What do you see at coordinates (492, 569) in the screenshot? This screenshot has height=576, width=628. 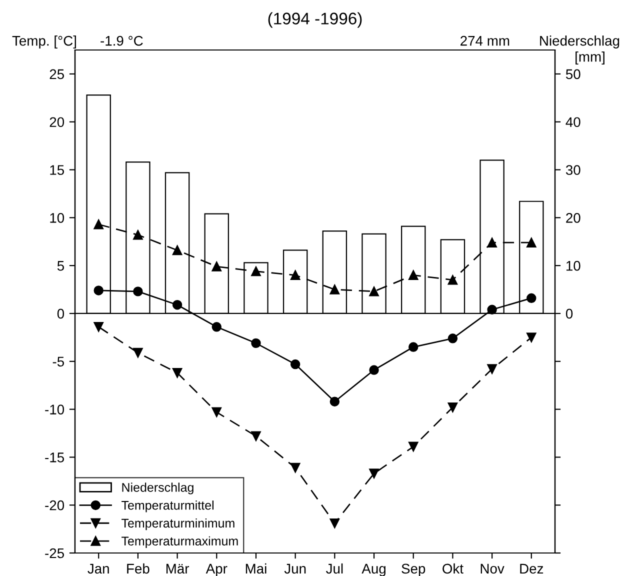 I see `x-tick-label: Nov` at bounding box center [492, 569].